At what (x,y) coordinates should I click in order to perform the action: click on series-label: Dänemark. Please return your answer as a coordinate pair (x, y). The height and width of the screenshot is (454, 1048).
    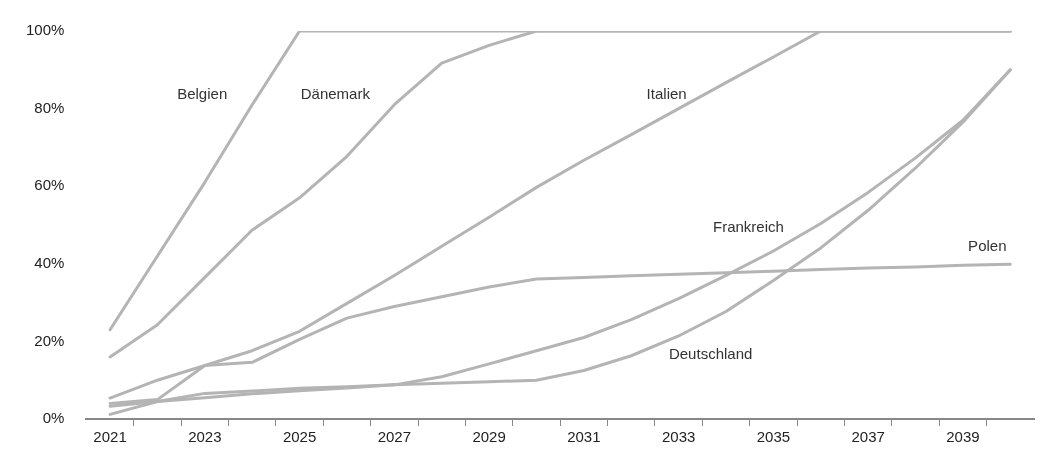
    Looking at the image, I should click on (335, 93).